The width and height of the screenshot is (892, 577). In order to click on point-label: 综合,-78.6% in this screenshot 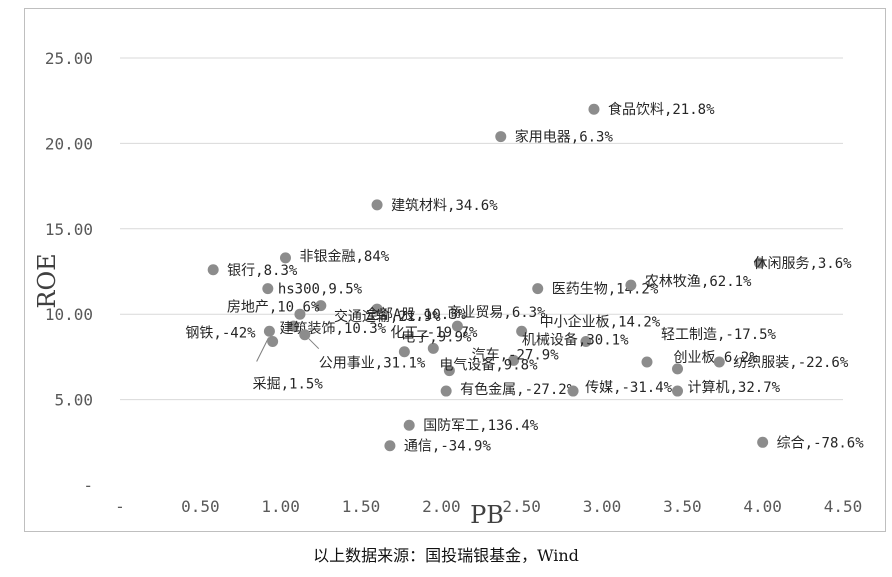, I will do `click(821, 443)`.